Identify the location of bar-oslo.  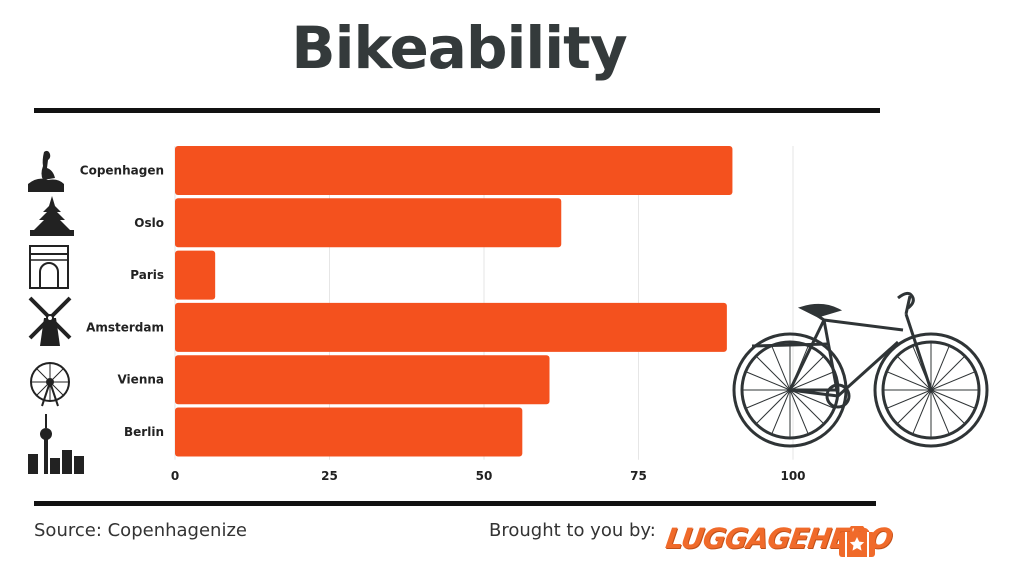
(368, 223).